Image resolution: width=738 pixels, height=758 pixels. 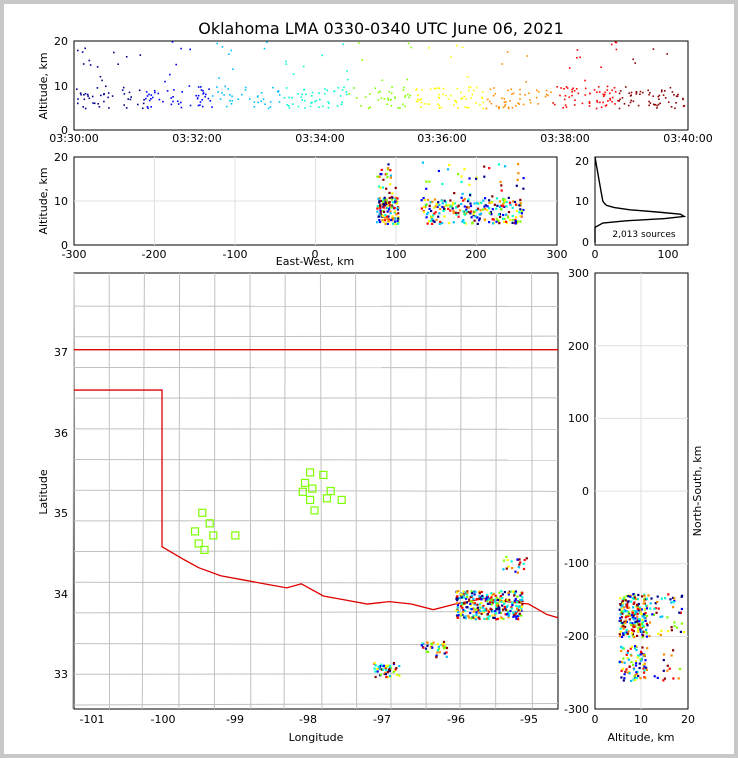 I want to click on map-panel-points, so click(x=450, y=617).